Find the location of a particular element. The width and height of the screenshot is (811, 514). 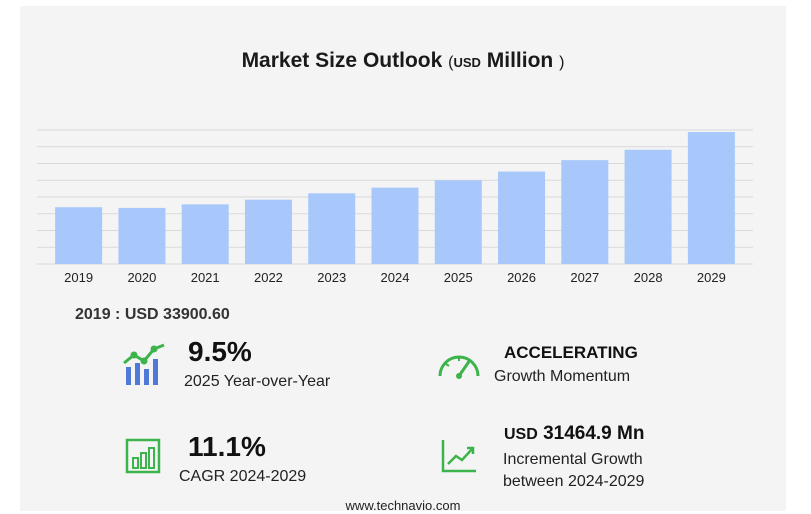

x-tick-label: 2019 is located at coordinates (78, 277).